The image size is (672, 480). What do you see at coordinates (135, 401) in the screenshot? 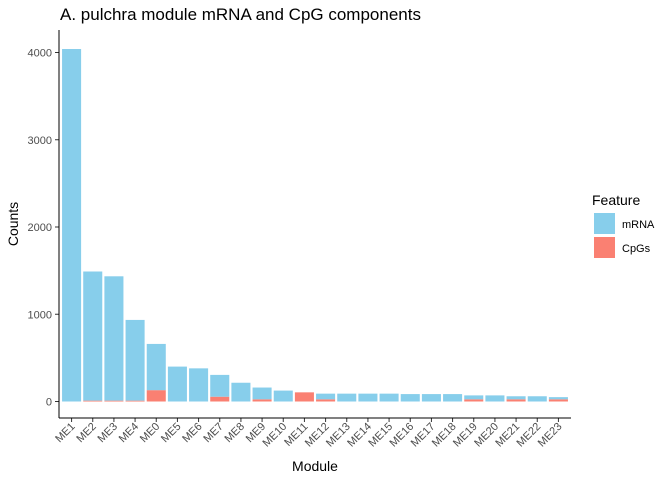
I see `bar-cpgs-me4` at bounding box center [135, 401].